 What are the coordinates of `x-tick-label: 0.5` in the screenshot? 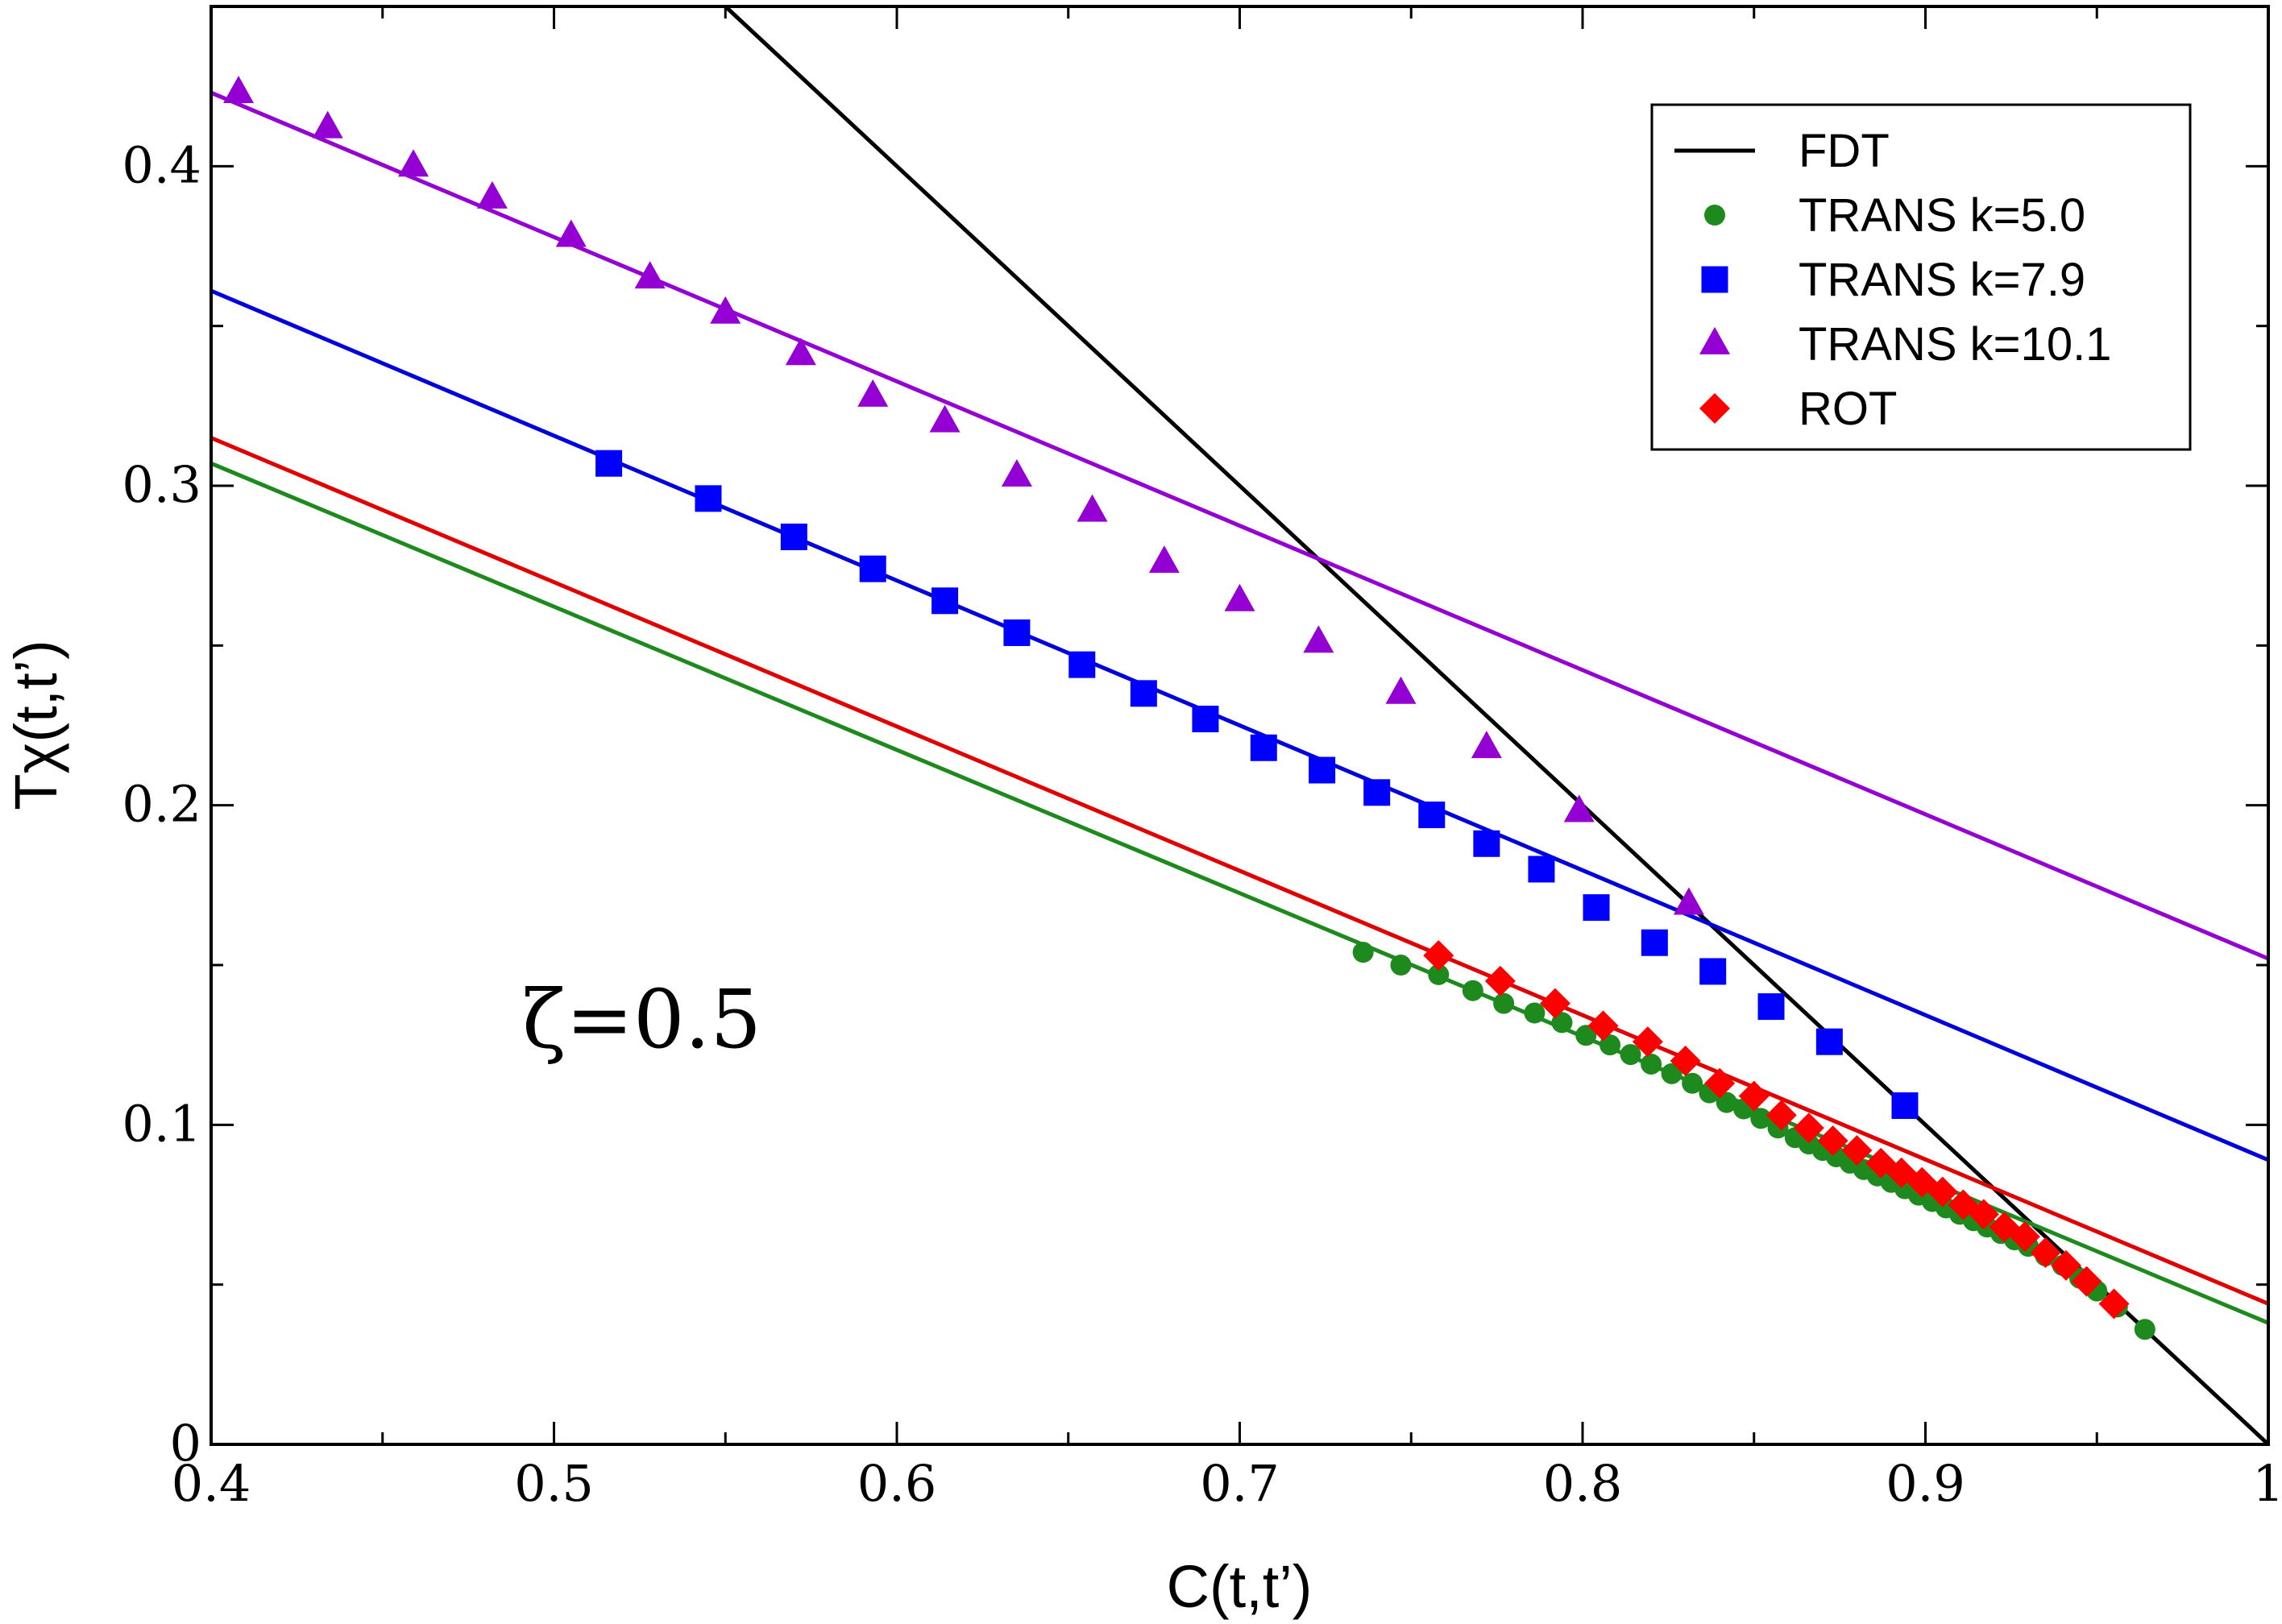 It's located at (554, 1484).